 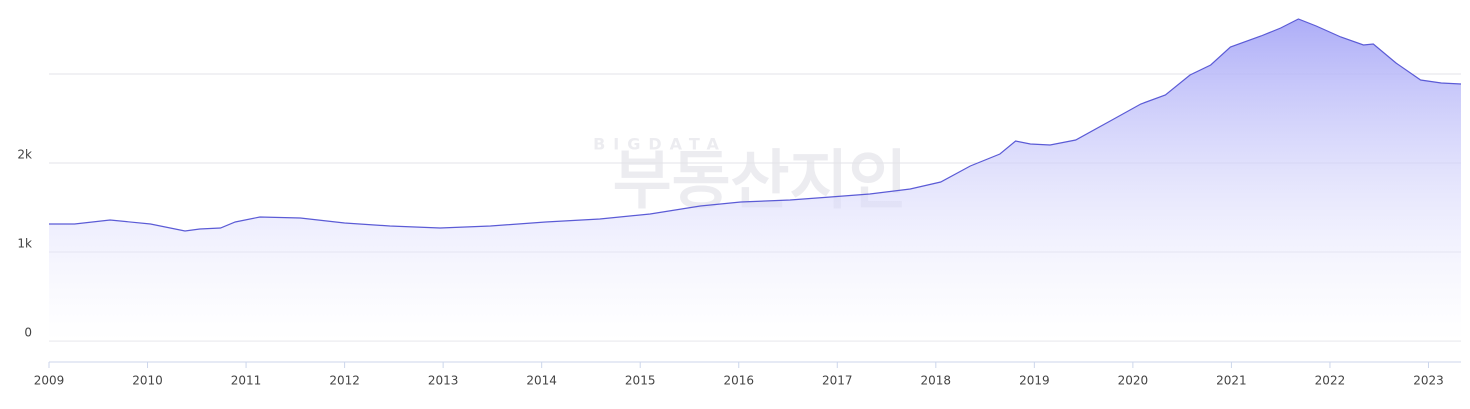 I want to click on x-tick-label: 2018, so click(x=936, y=381).